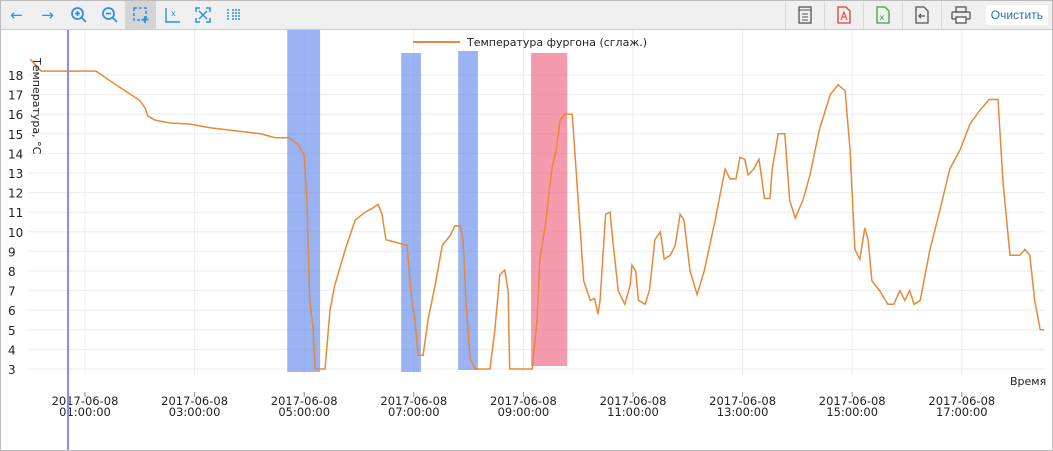 This screenshot has width=1053, height=451. I want to click on fit-icon, so click(202, 15).